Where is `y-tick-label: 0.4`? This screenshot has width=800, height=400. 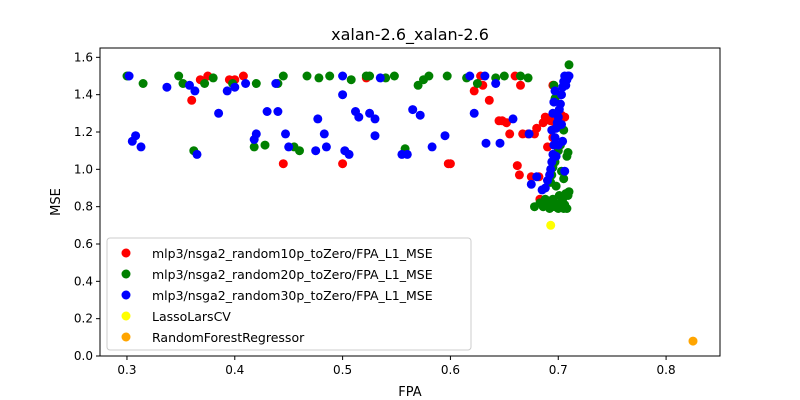 y-tick-label: 0.4 is located at coordinates (83, 281).